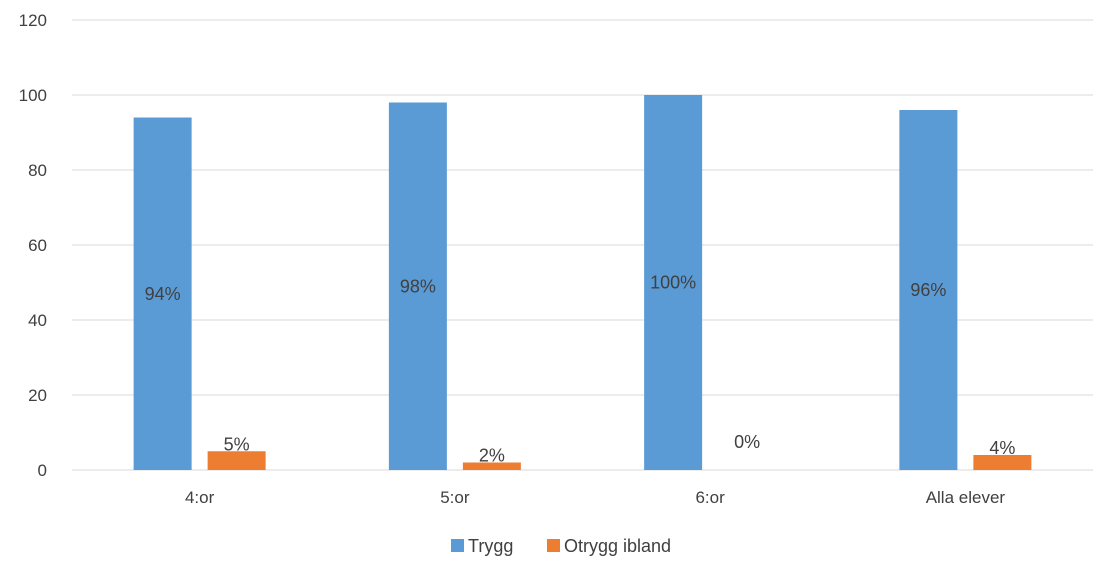 The height and width of the screenshot is (569, 1111). Describe the element at coordinates (37, 395) in the screenshot. I see `y-tick-label: 20` at that location.